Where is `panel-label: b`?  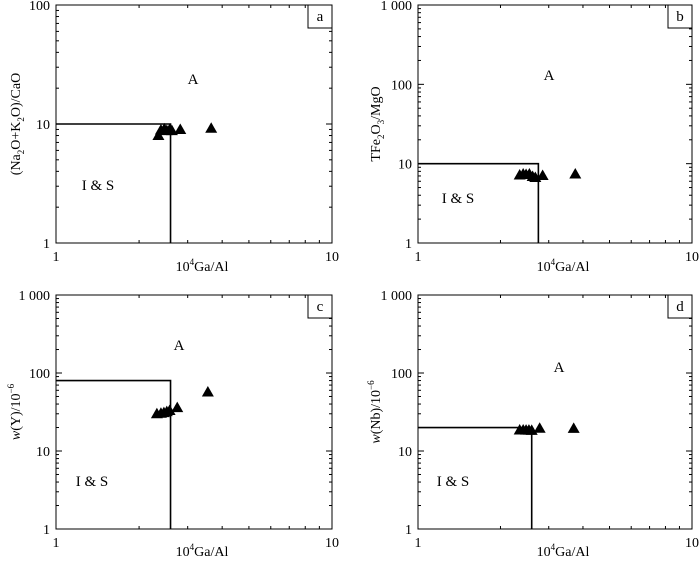
panel-label: b is located at coordinates (680, 17).